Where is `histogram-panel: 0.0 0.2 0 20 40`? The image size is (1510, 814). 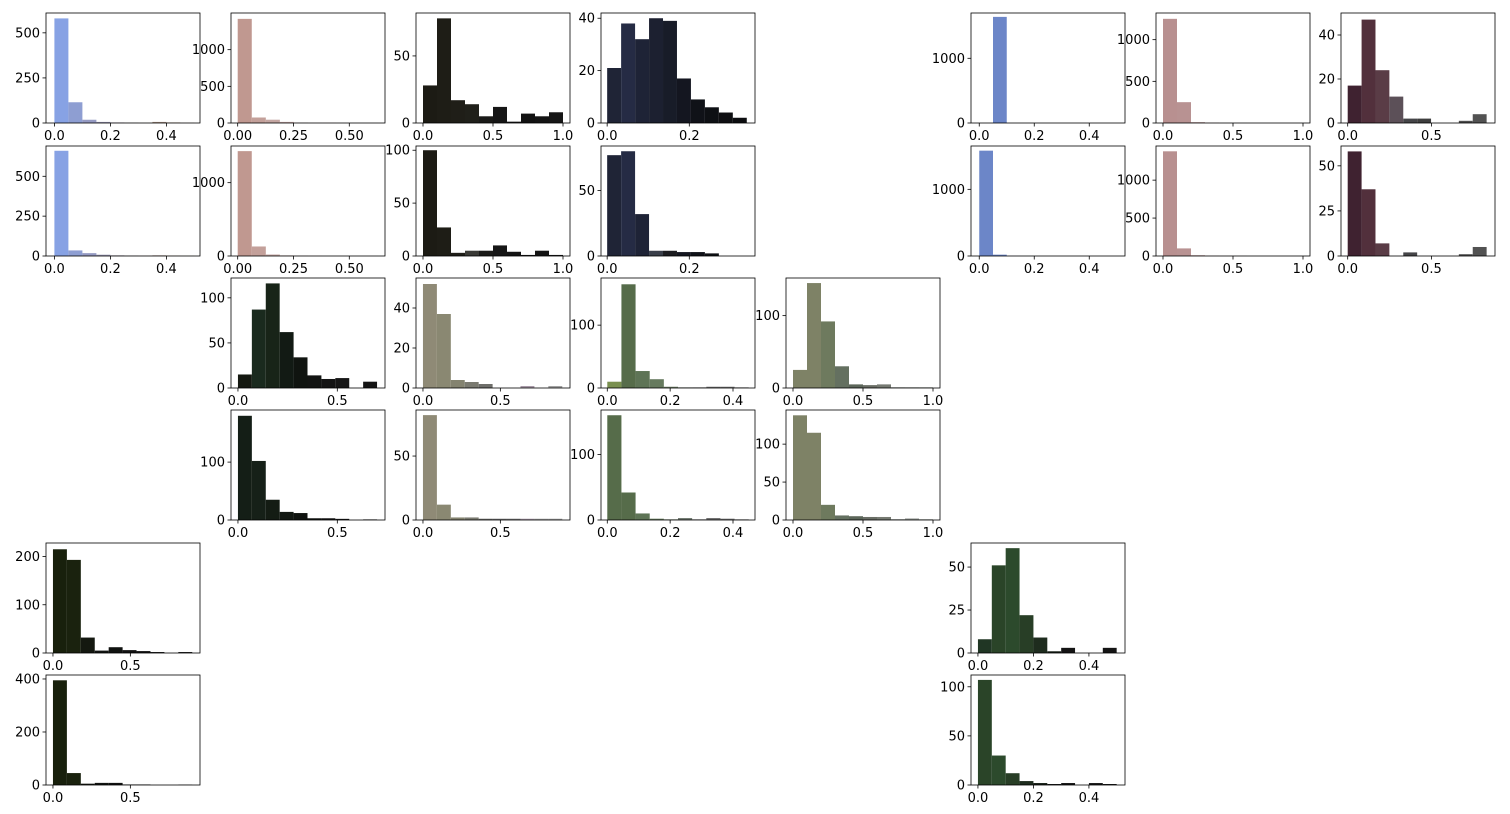 histogram-panel: 0.0 0.2 0 20 40 is located at coordinates (667, 78).